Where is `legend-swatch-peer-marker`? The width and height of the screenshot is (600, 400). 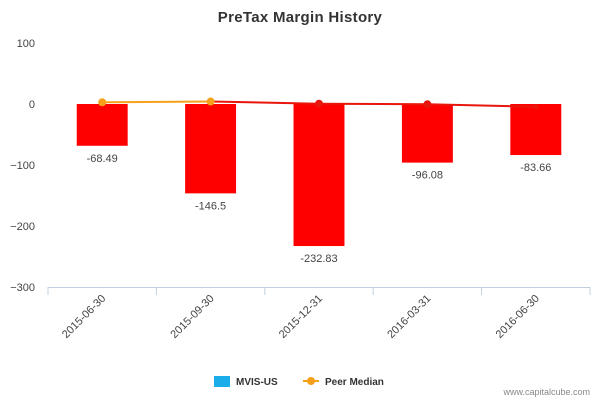 legend-swatch-peer-marker is located at coordinates (311, 381).